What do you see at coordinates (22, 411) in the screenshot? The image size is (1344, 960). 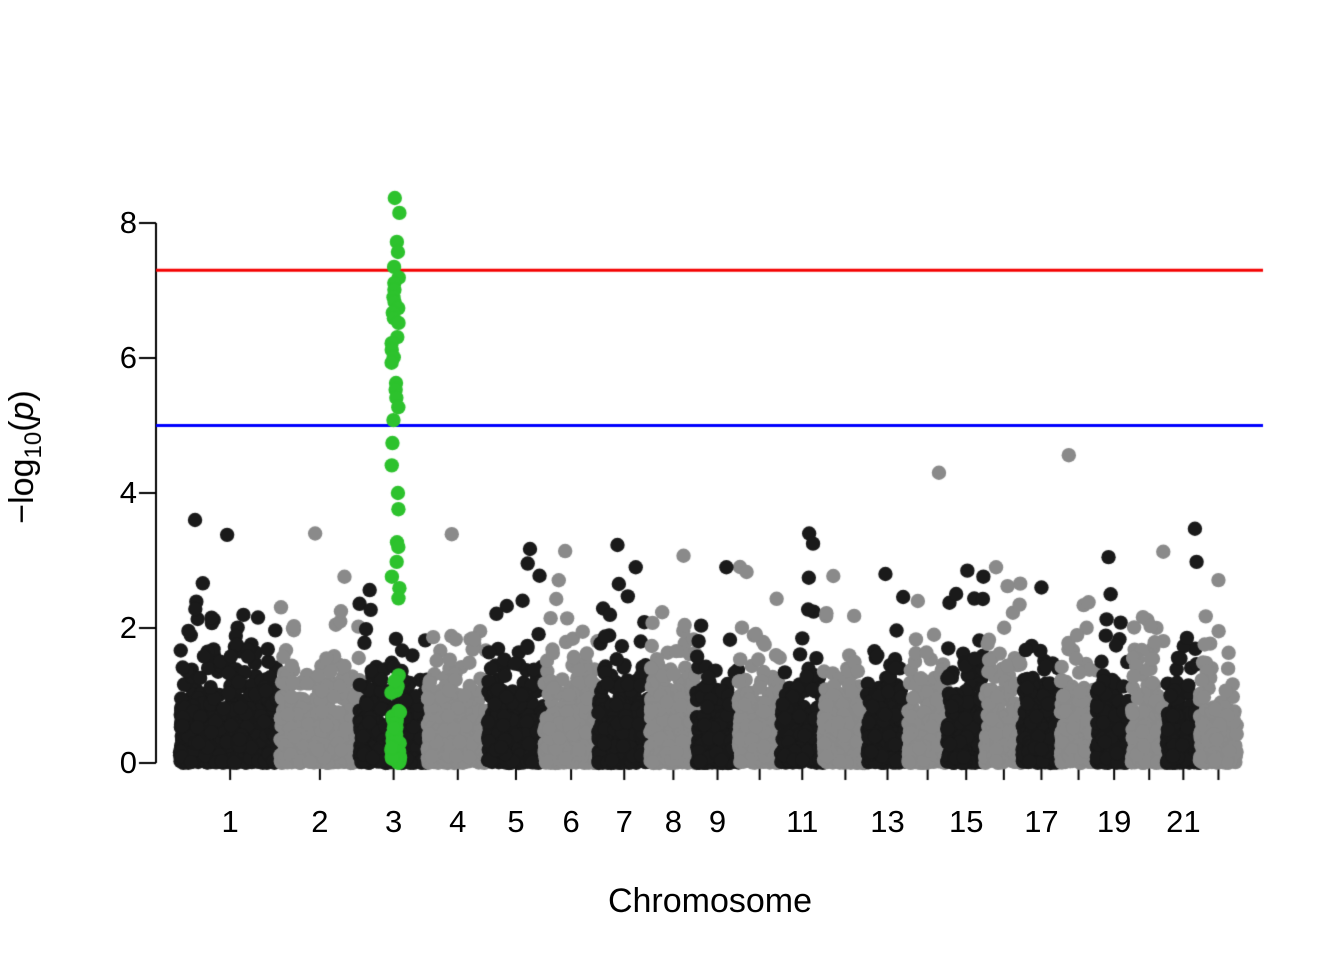 I see `y-axis-title-arg: p` at bounding box center [22, 411].